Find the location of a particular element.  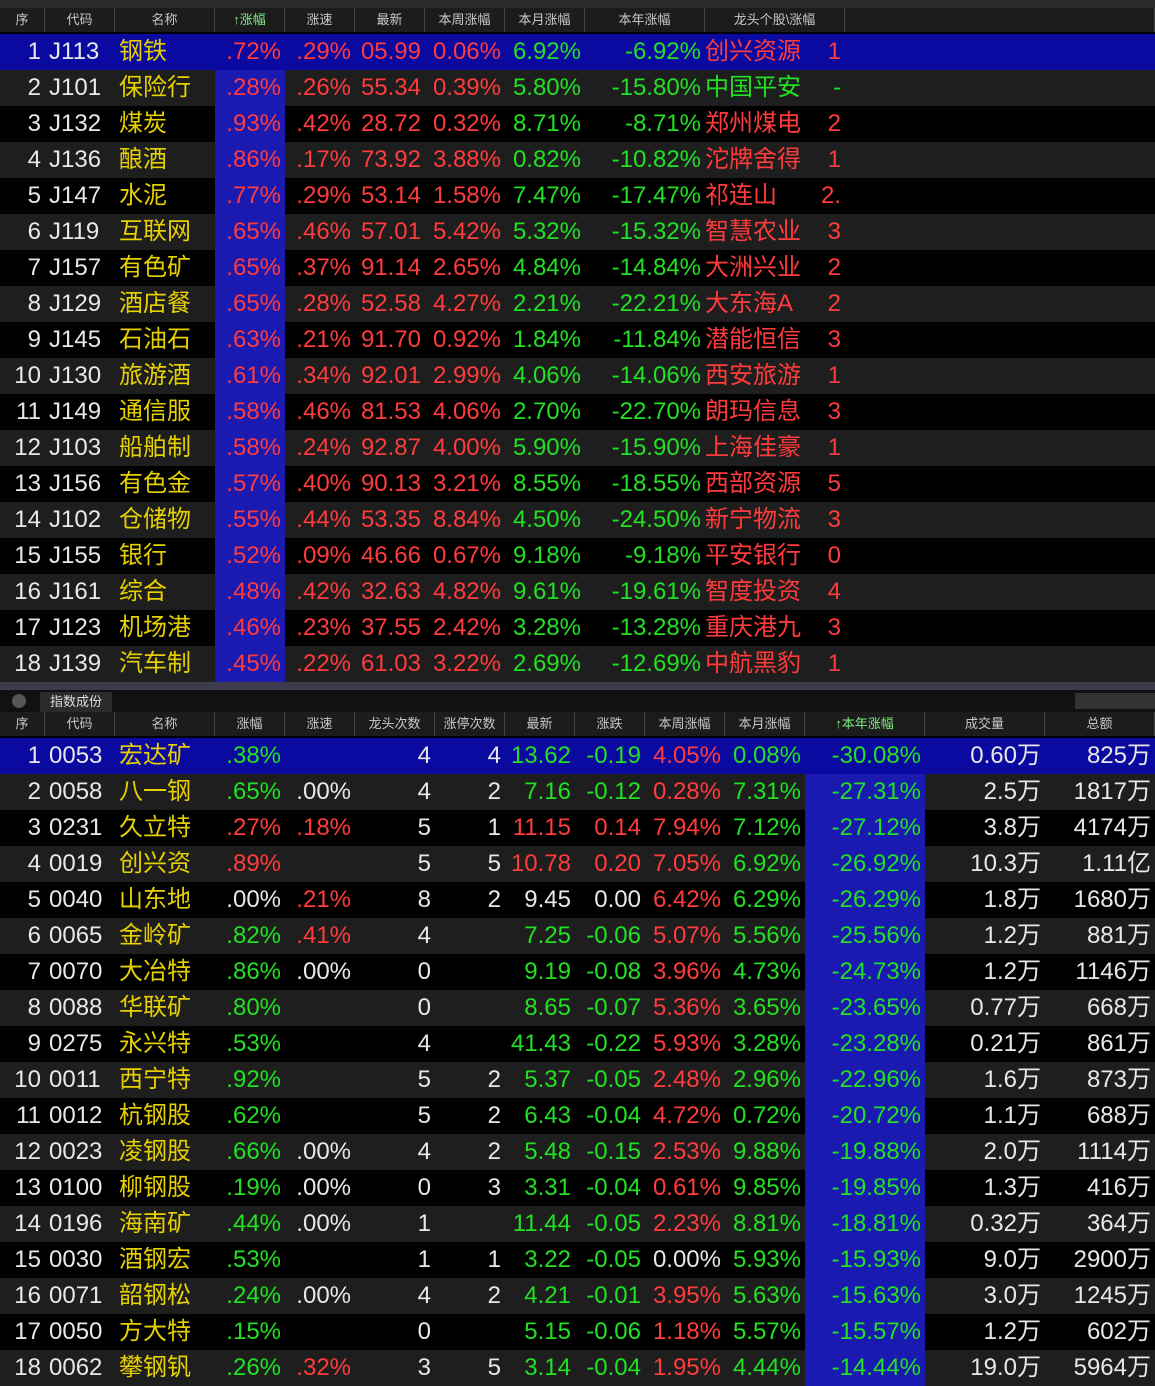

change-pct: .26% is located at coordinates (253, 1367).